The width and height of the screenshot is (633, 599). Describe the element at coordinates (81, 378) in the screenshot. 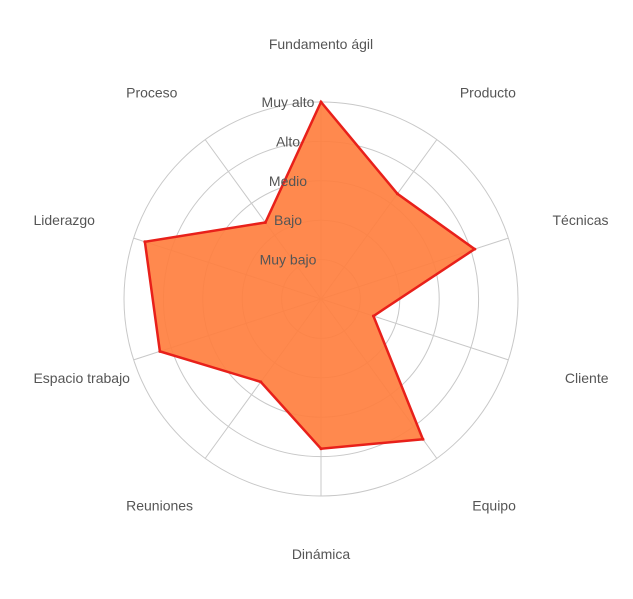

I see `axis-label: Espacio trabajo` at that location.